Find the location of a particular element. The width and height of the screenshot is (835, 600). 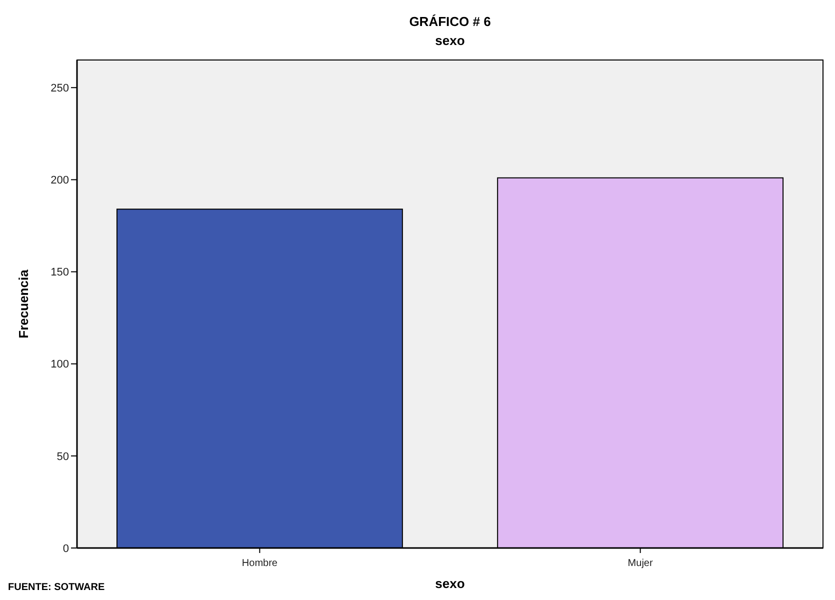

x-axis-title: sexo is located at coordinates (450, 583).